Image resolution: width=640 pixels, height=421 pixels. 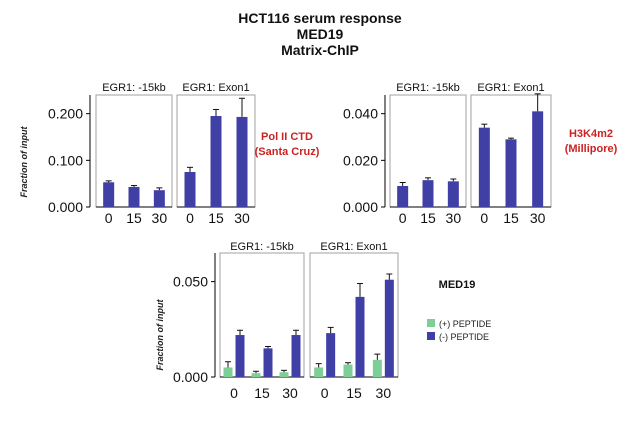 I want to click on antibody-source-label: (Santa Cruz), so click(x=287, y=152).